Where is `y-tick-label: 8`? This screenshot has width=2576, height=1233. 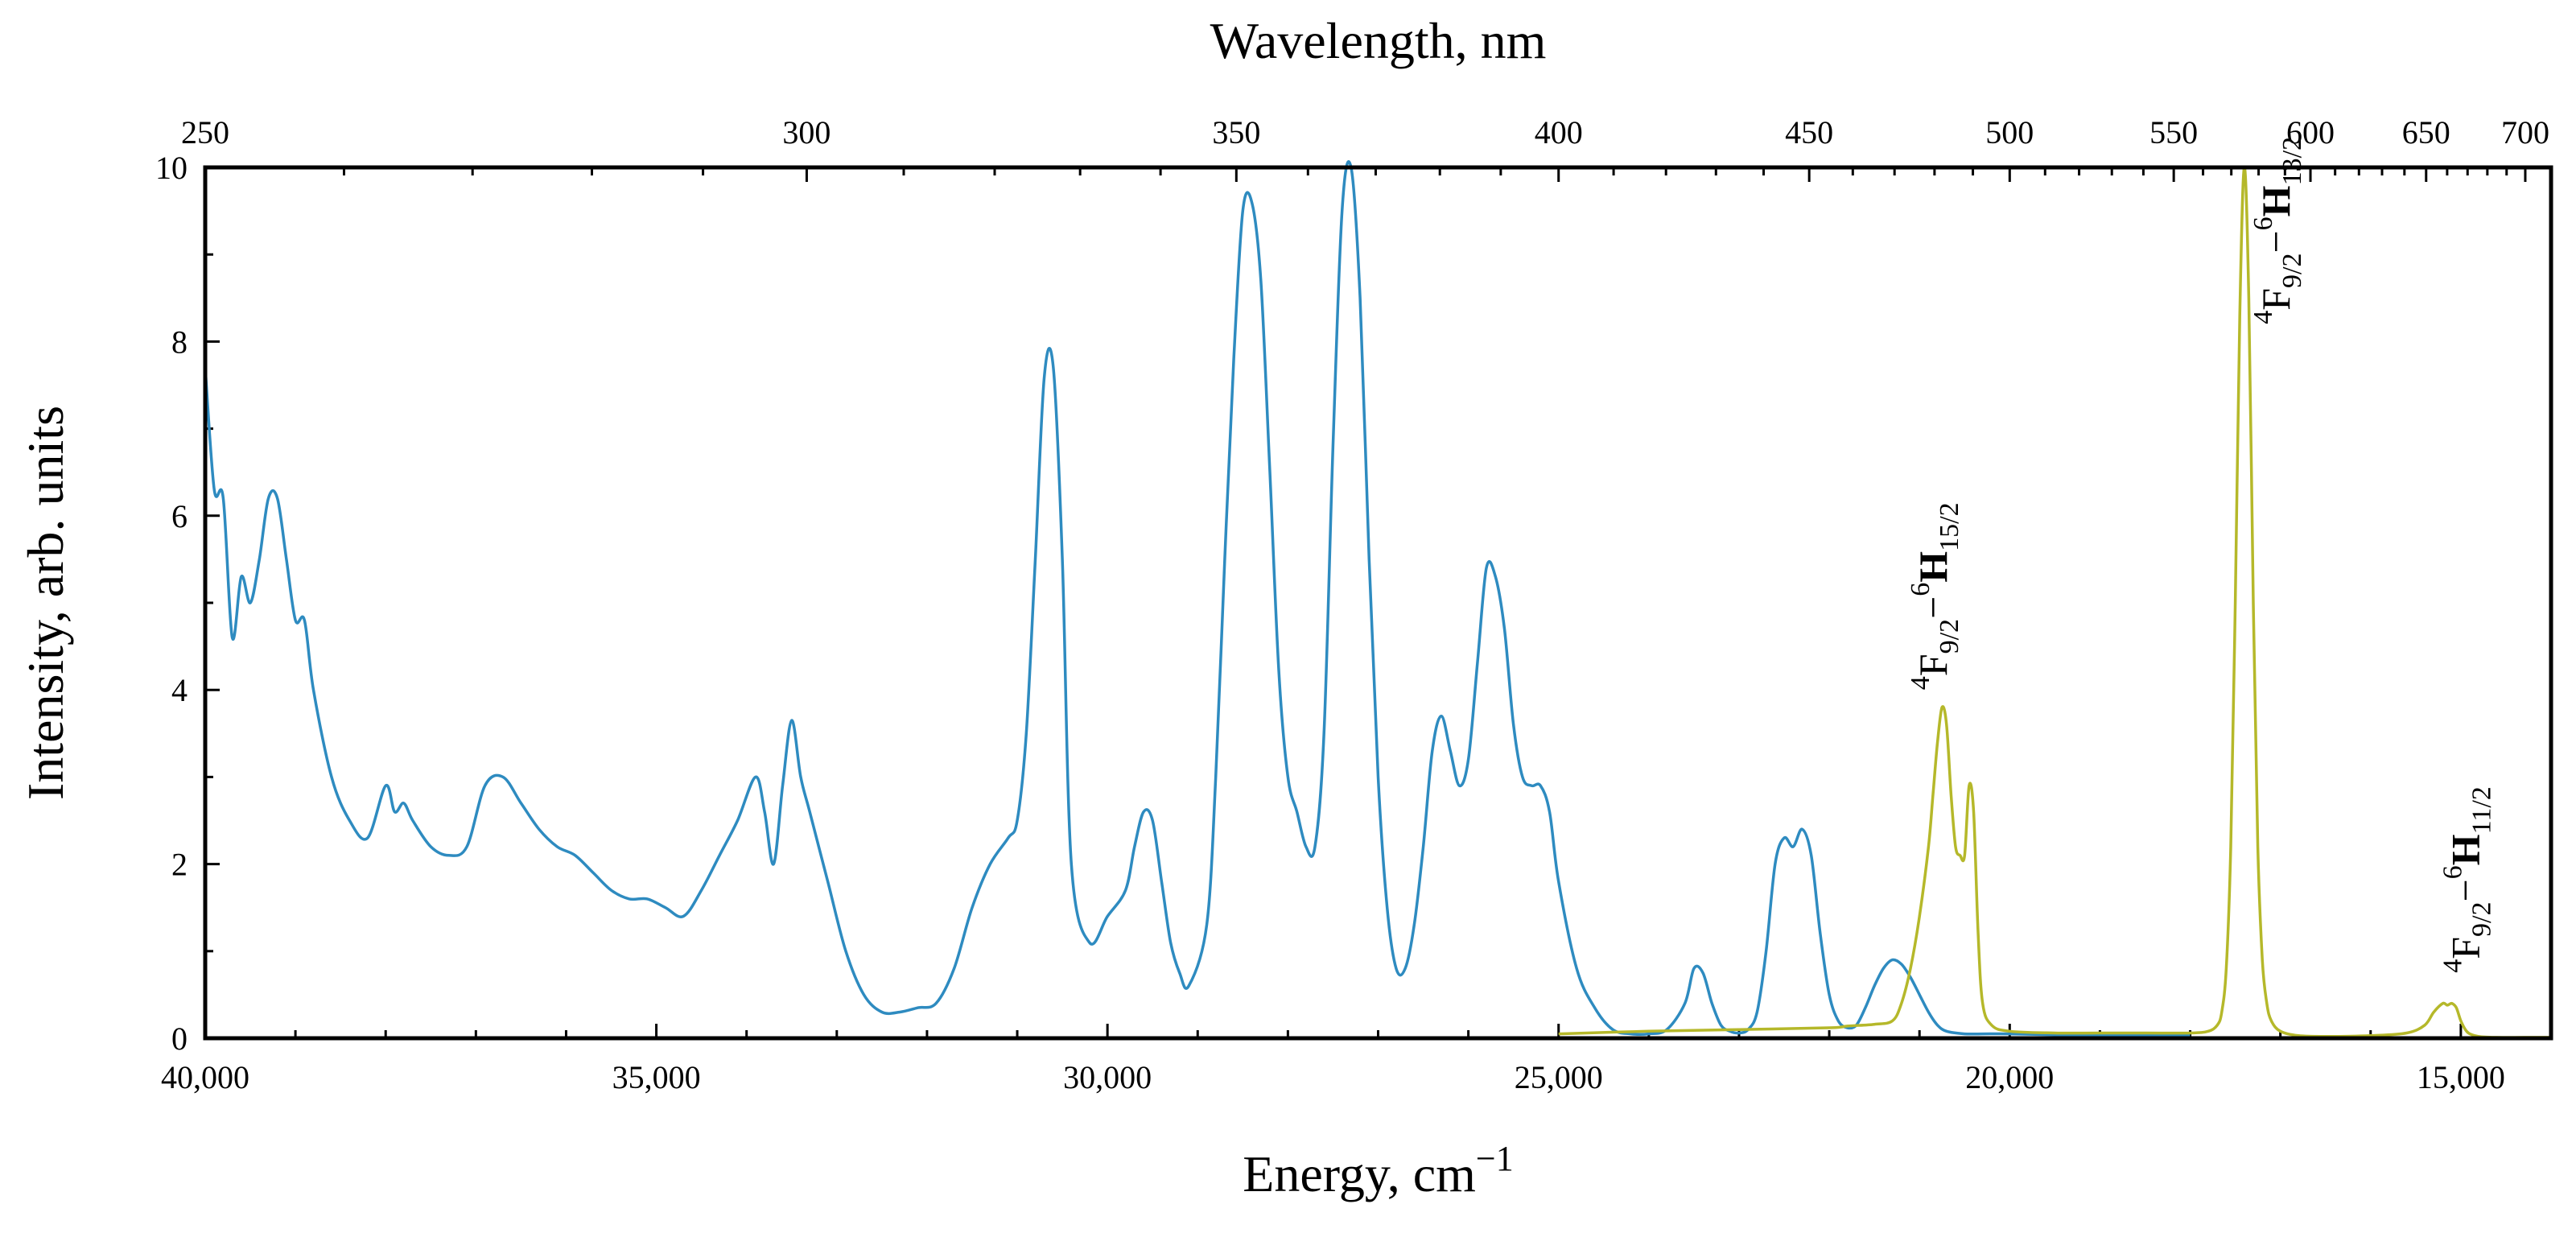 y-tick-label: 8 is located at coordinates (179, 342).